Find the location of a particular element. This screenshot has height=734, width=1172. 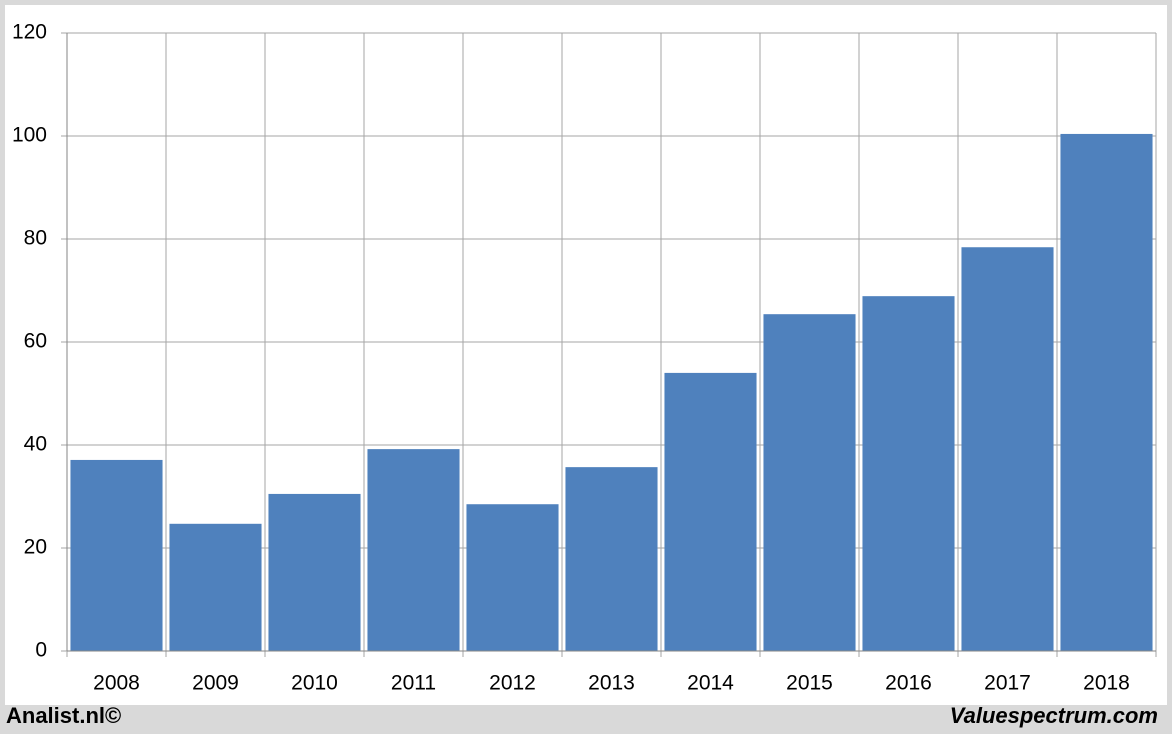

footer-right: Valuespectrum.com is located at coordinates (1054, 715).